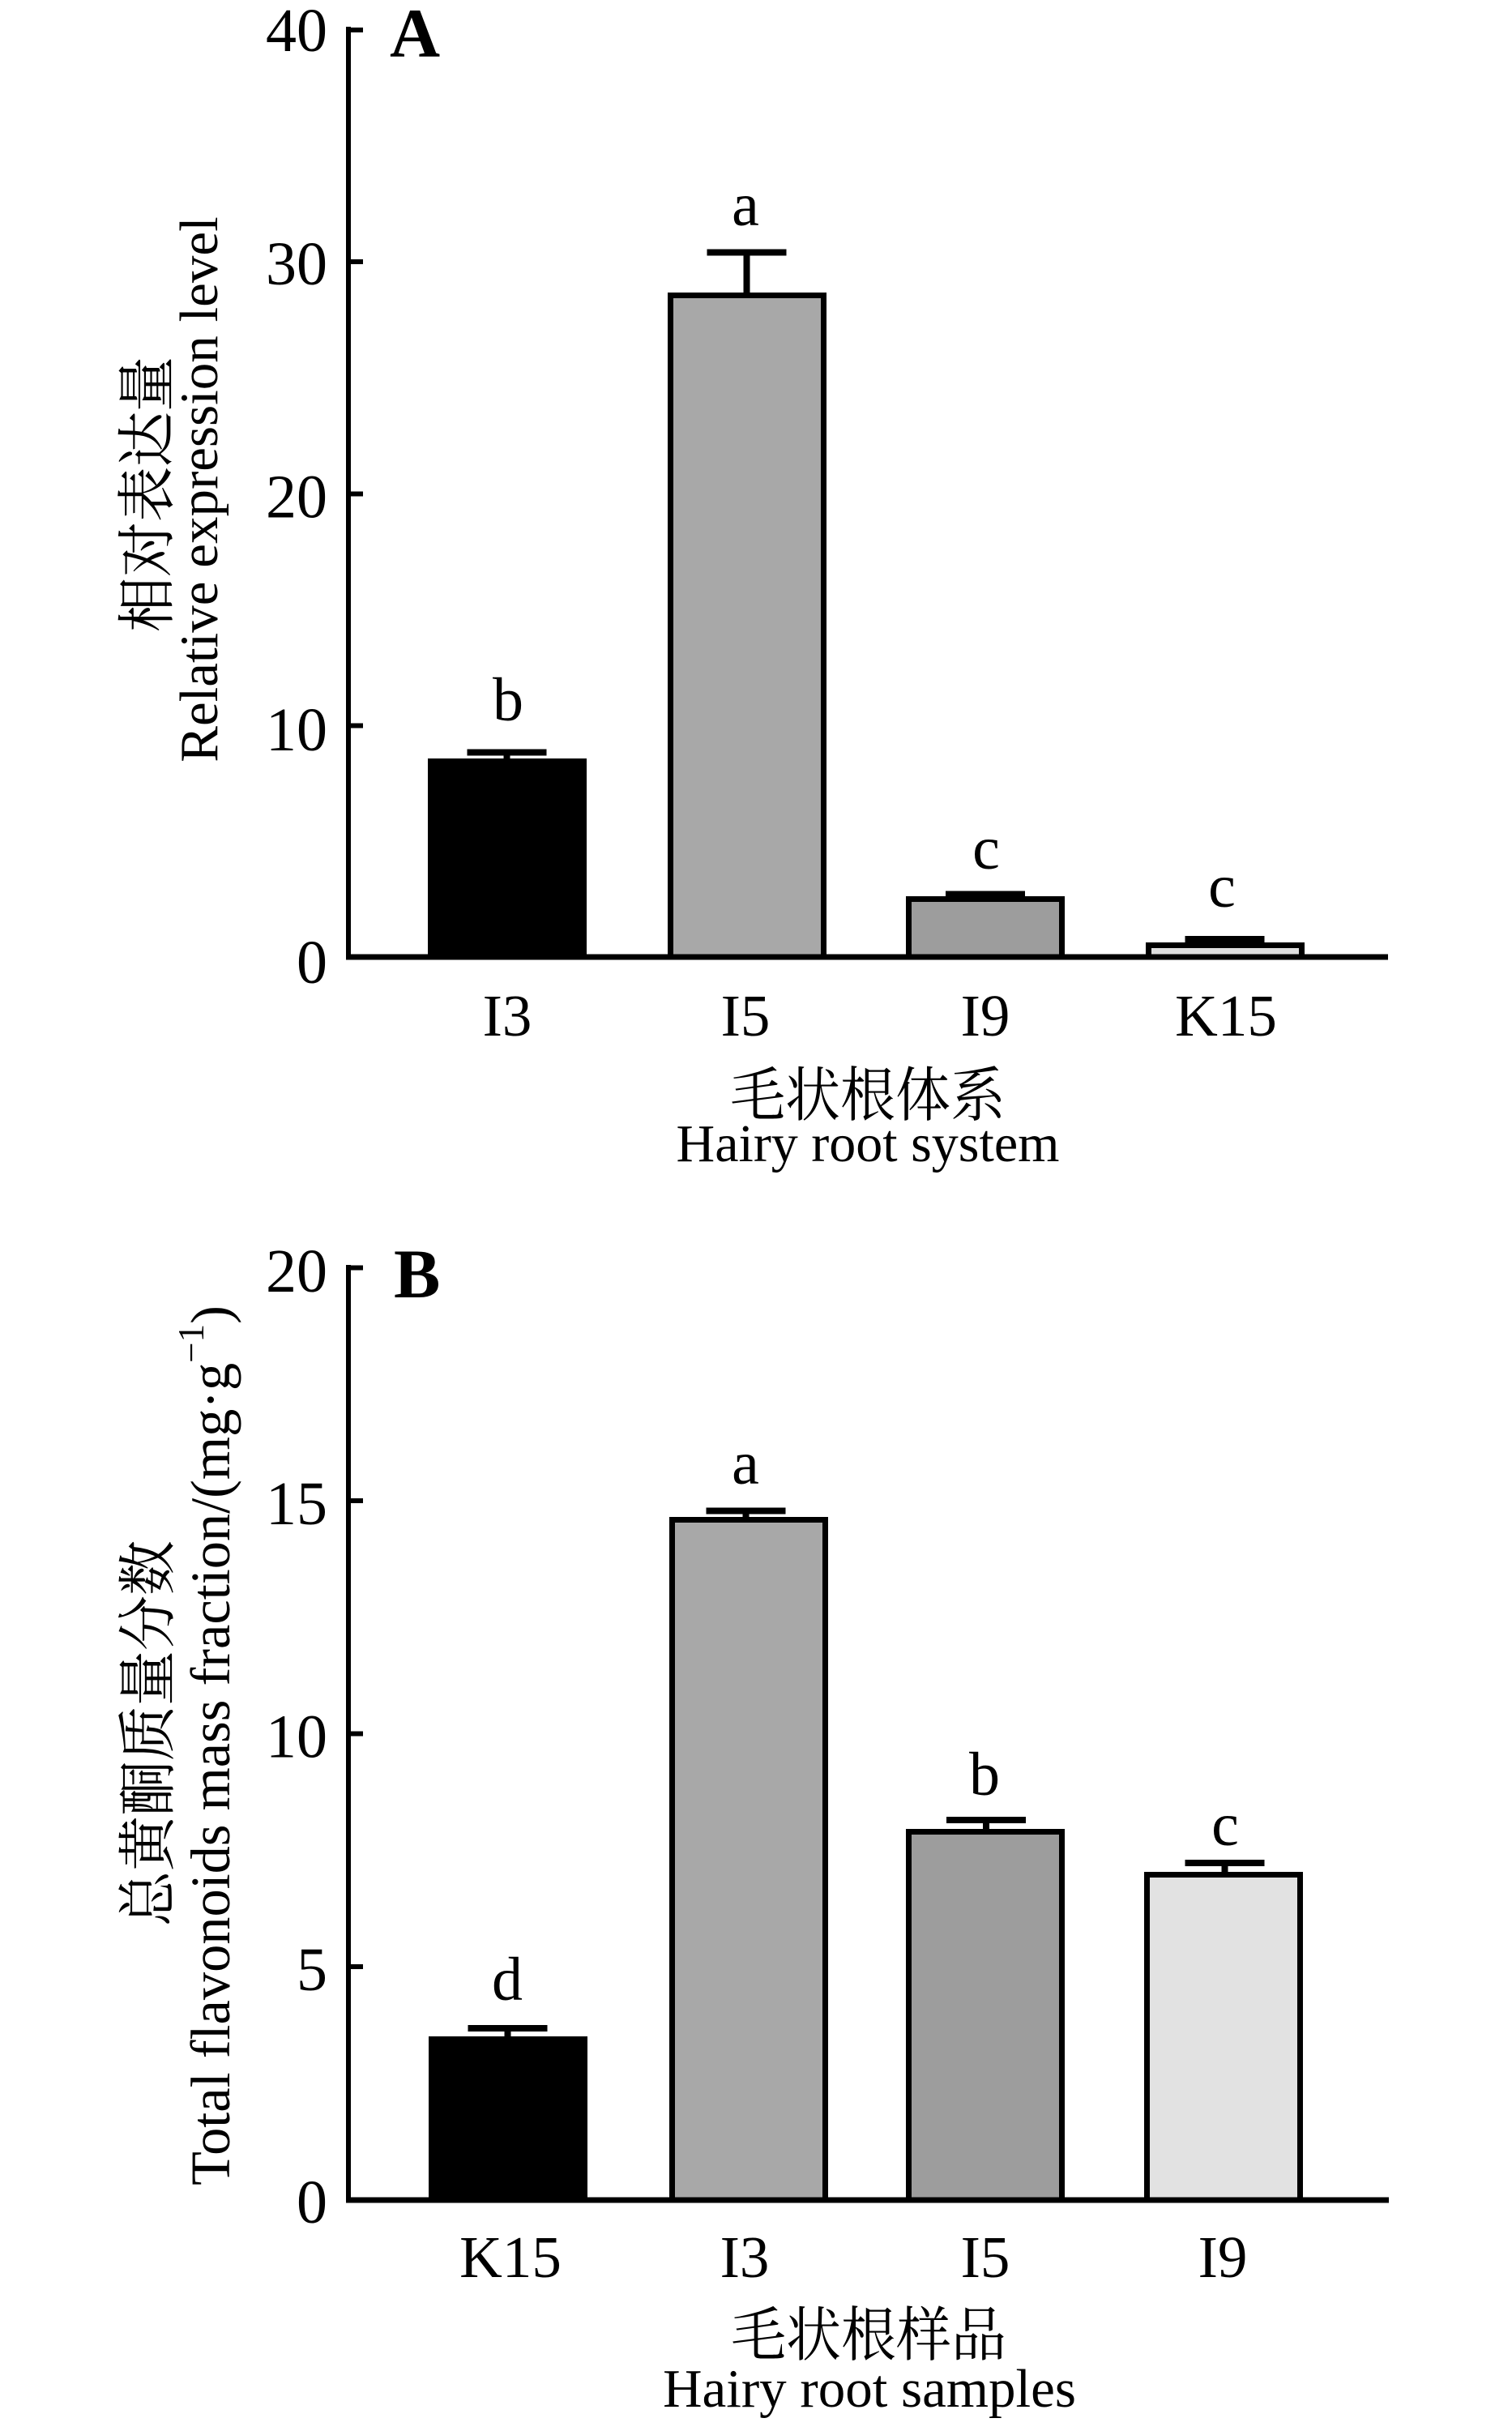 Image resolution: width=1512 pixels, height=2431 pixels. I want to click on svg-text: 15, so click(296, 1504).